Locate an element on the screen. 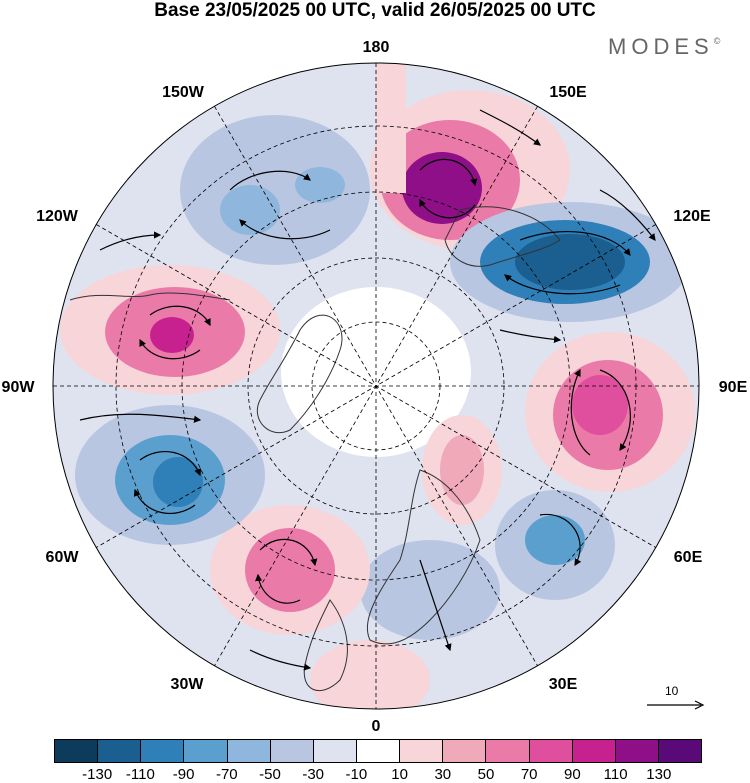 The height and width of the screenshot is (783, 750). lon-label-90e: 90E is located at coordinates (733, 387).